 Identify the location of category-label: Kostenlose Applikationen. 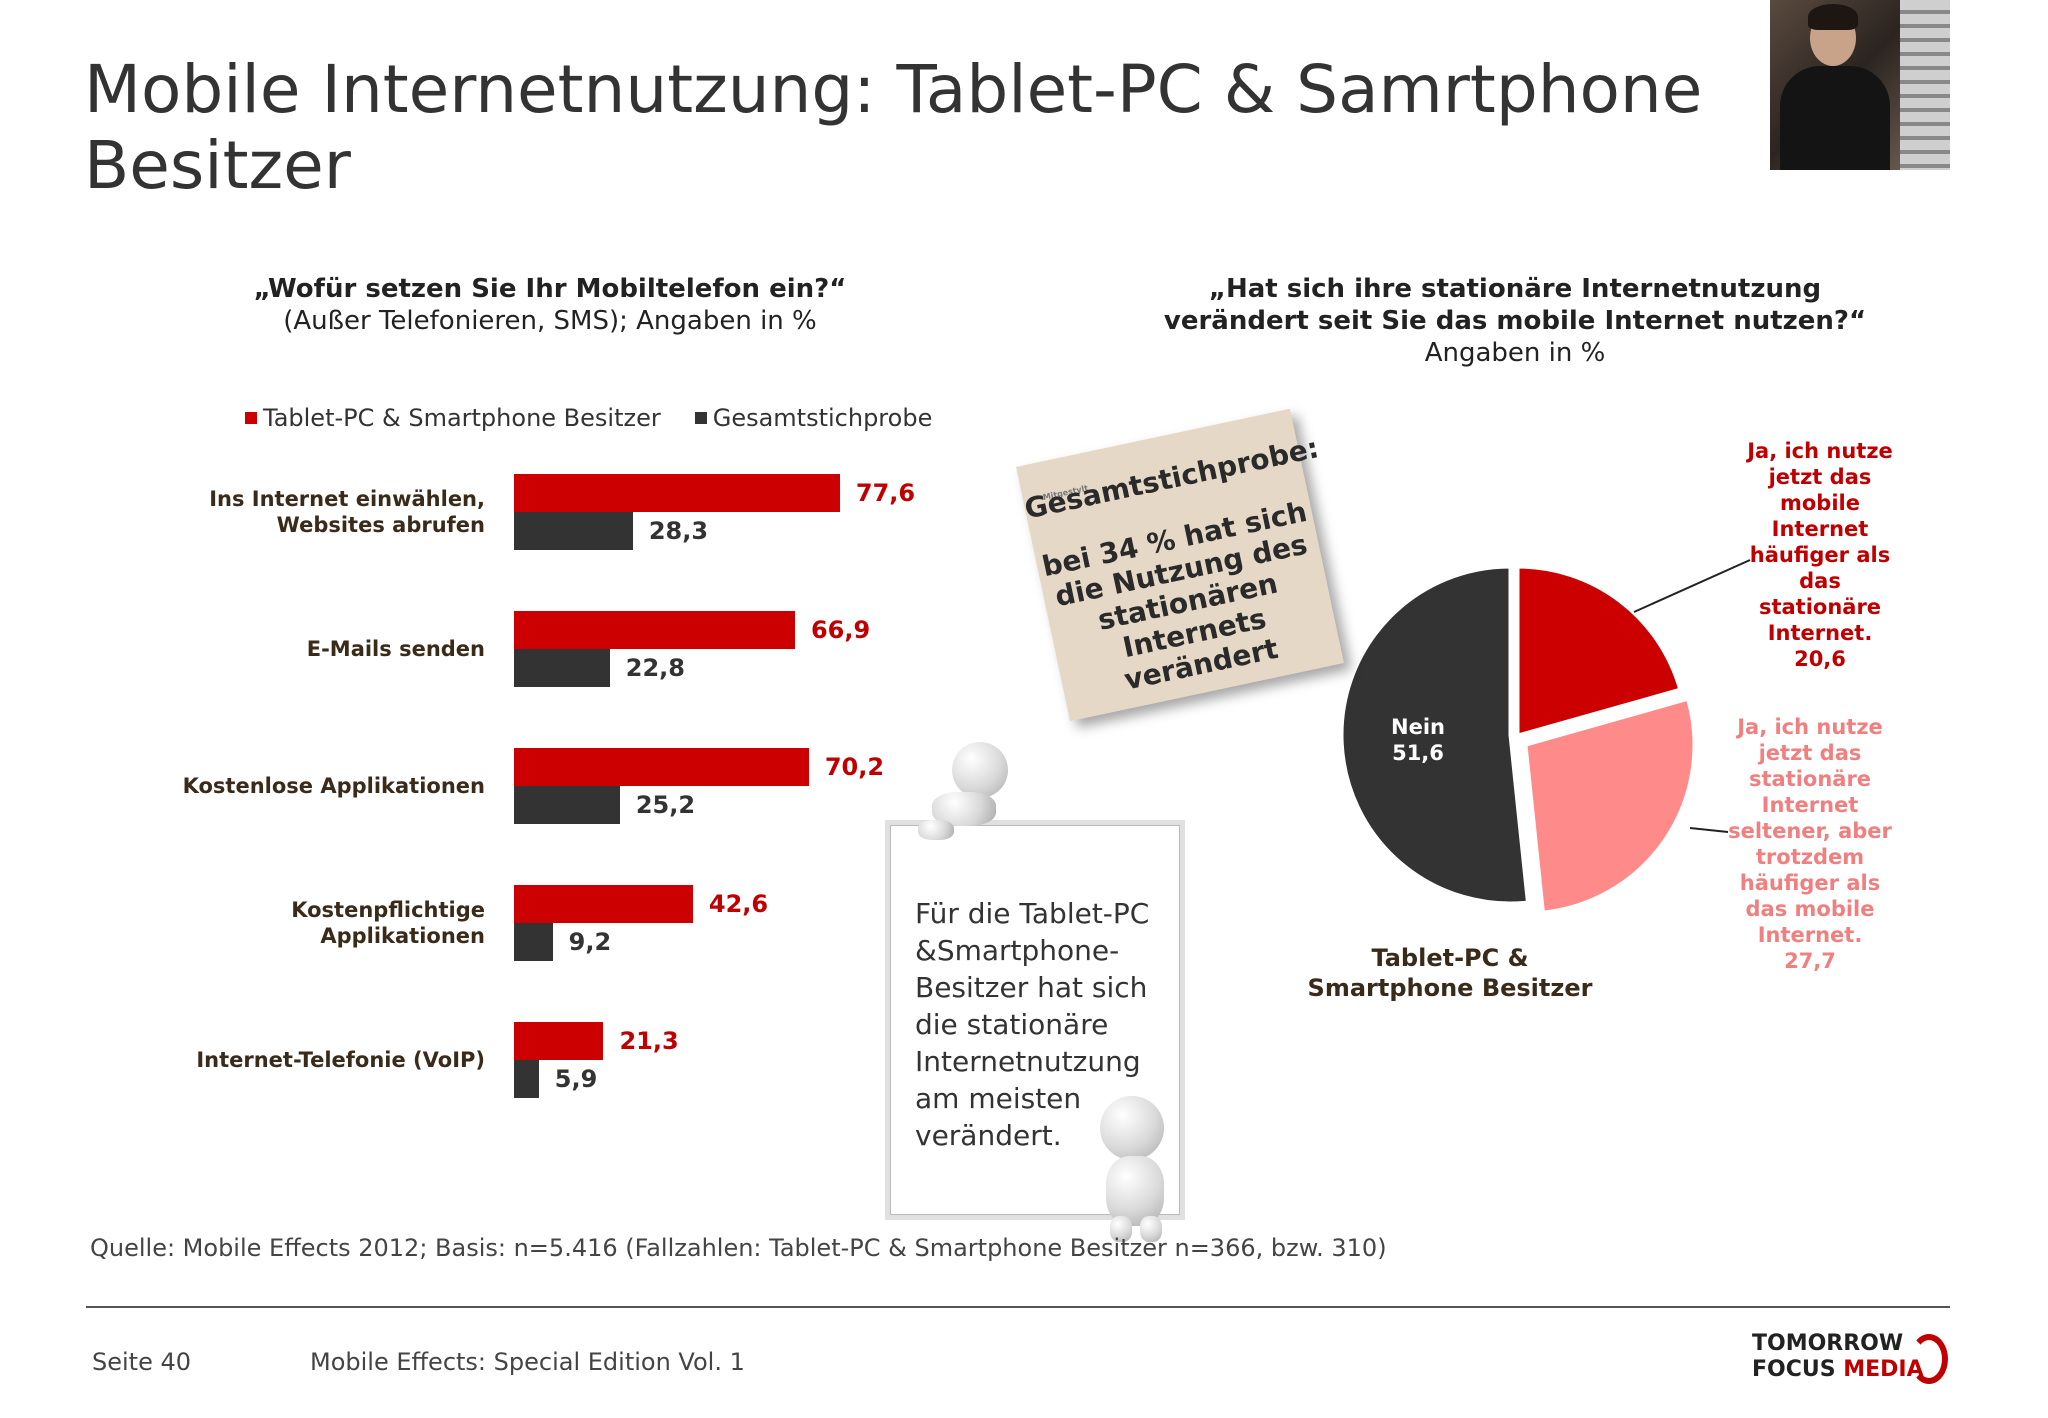
(312, 786).